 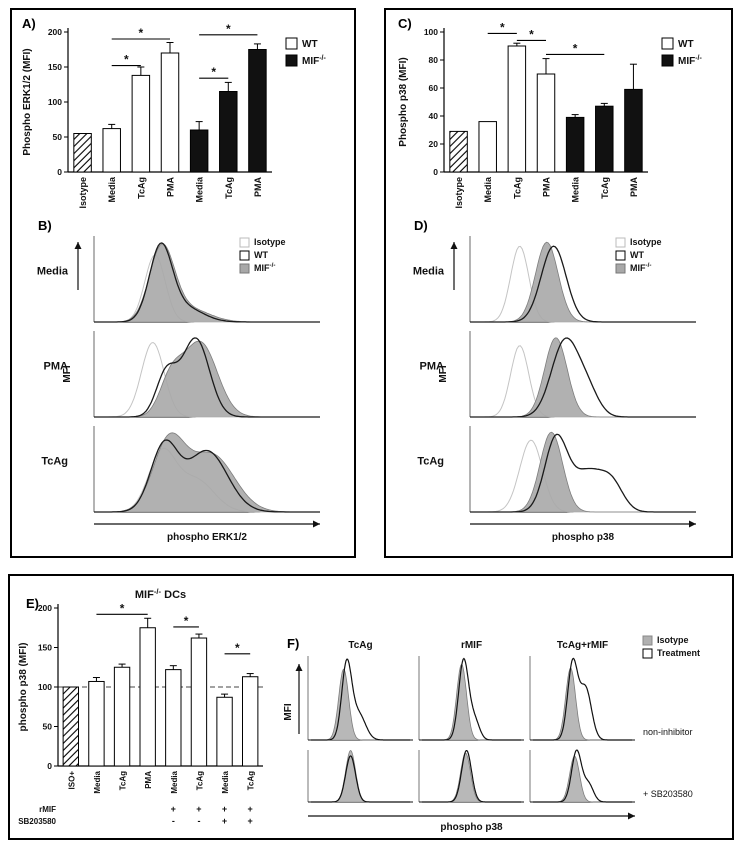 I want to click on svg-text: Treatment, so click(x=678, y=653).